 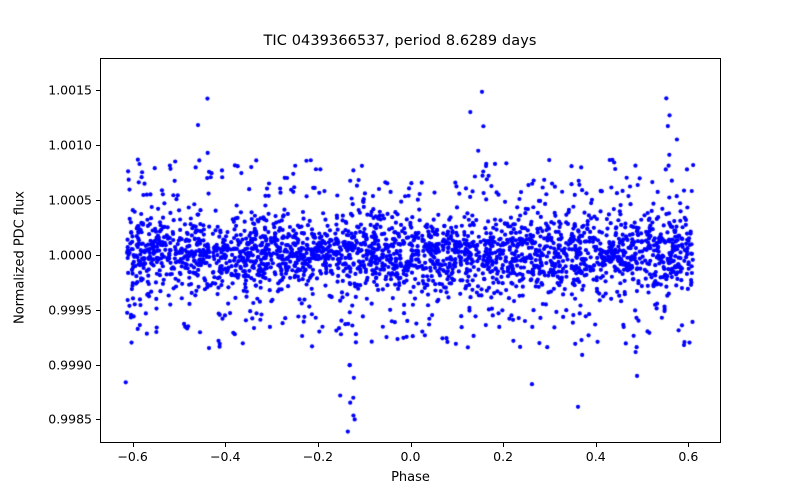 I want to click on x-tick-label: 0.6, so click(x=688, y=456).